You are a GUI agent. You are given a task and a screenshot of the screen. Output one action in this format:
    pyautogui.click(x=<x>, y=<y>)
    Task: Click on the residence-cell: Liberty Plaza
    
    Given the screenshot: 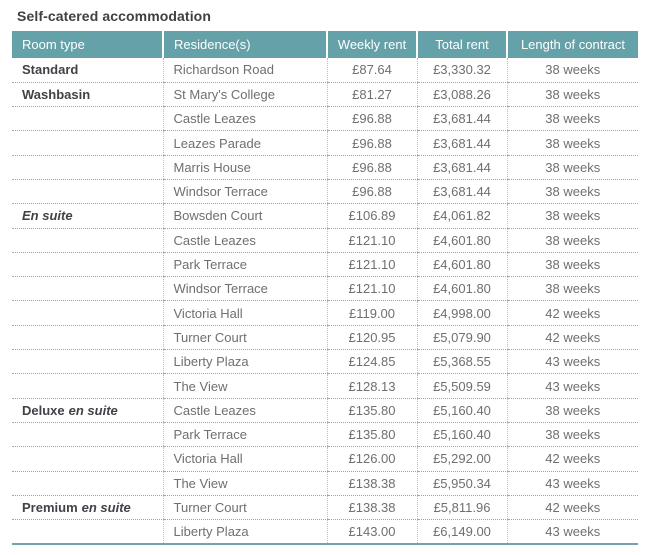 What is the action you would take?
    pyautogui.click(x=244, y=362)
    